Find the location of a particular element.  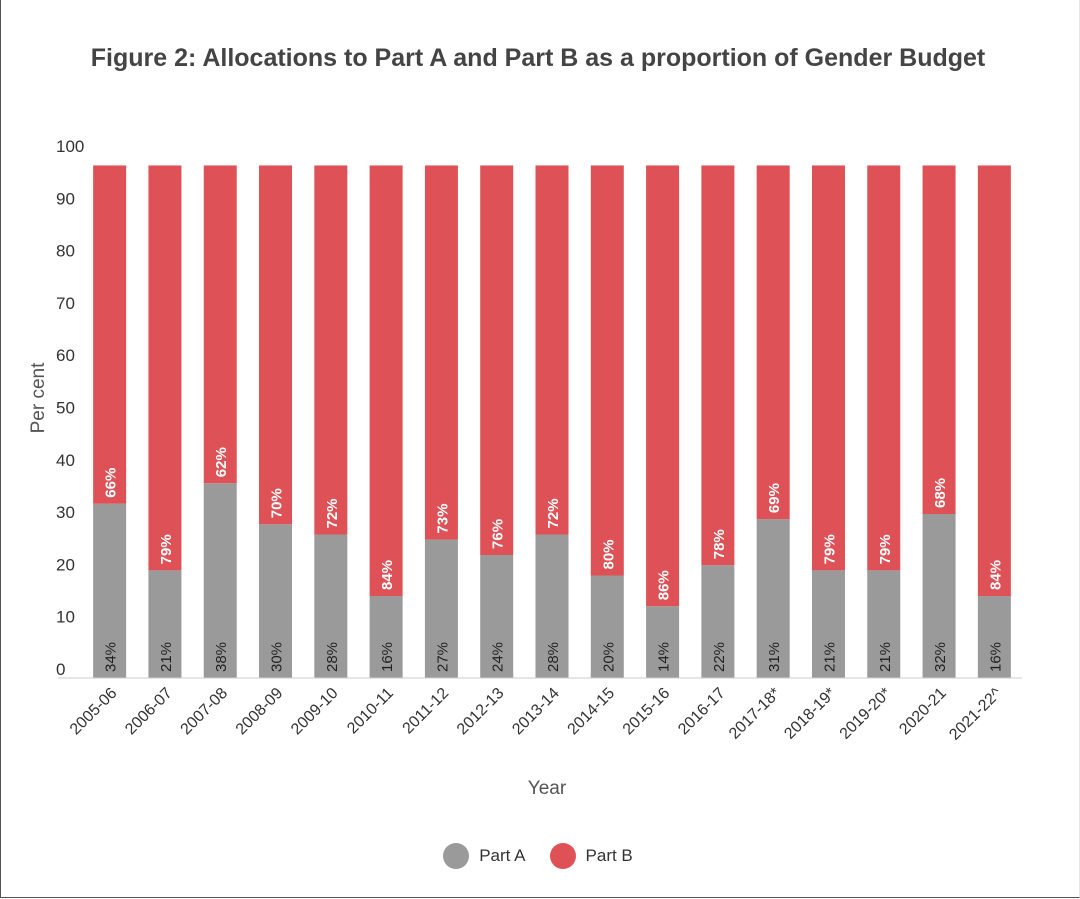

legend-item-part-a: Part A is located at coordinates (484, 856).